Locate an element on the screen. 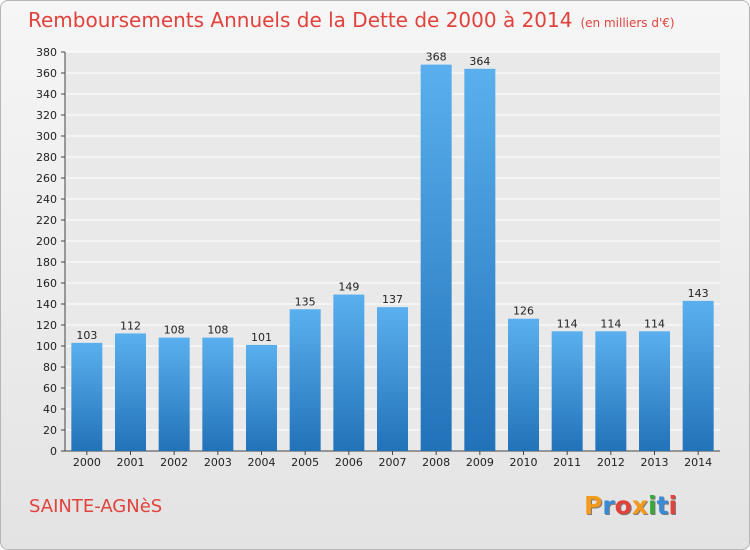 This screenshot has height=550, width=750. y-tick-label: 220 is located at coordinates (46, 220).